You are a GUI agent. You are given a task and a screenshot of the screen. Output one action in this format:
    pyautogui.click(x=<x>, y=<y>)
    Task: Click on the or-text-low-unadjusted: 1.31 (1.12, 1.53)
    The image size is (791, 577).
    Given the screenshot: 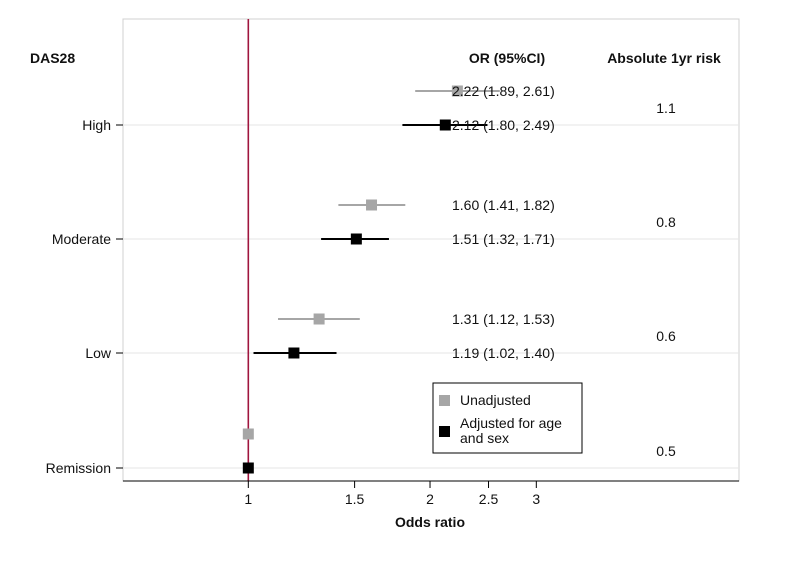 What is the action you would take?
    pyautogui.click(x=503, y=319)
    